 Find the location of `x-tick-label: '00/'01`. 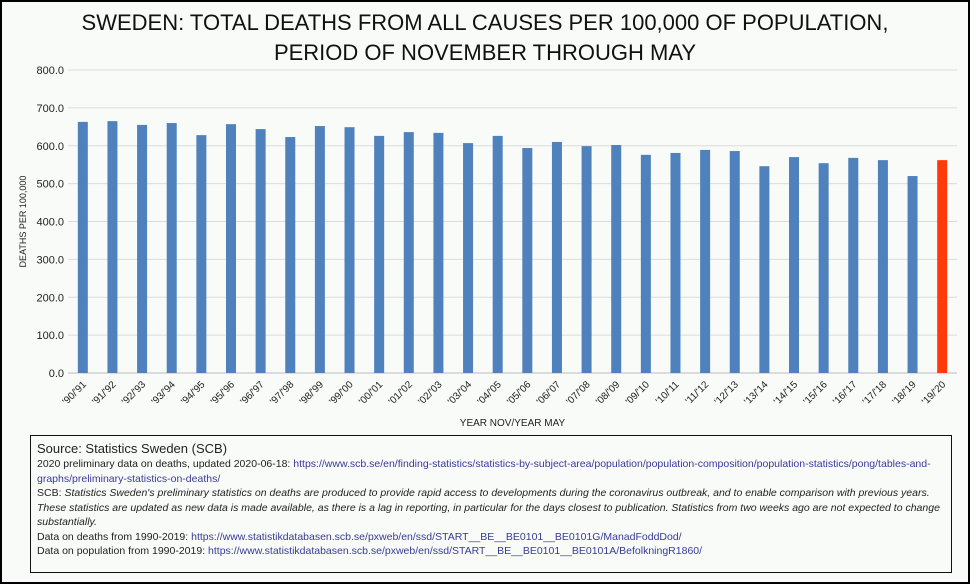

x-tick-label: '00/'01 is located at coordinates (371, 393).